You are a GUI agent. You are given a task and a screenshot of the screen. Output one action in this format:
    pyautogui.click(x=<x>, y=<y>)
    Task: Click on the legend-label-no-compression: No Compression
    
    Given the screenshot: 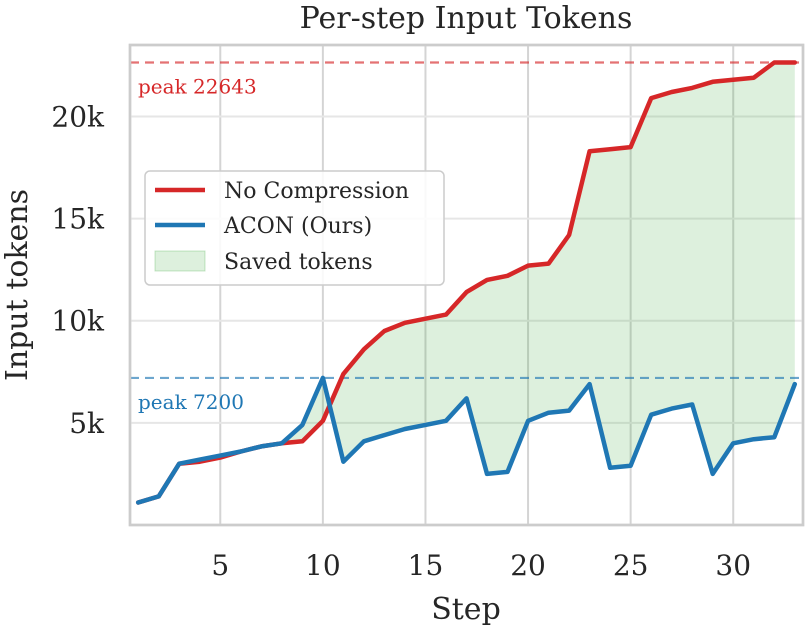 What is the action you would take?
    pyautogui.click(x=316, y=191)
    